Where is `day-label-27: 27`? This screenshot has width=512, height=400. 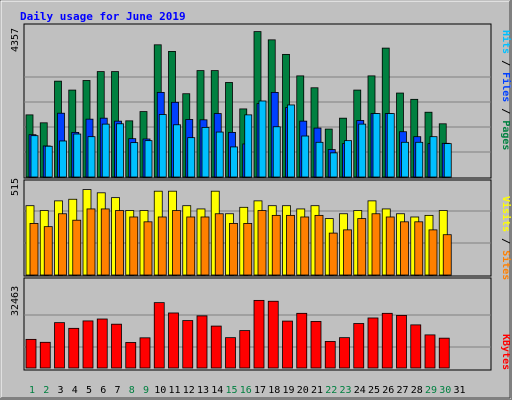
day-label-27: 27 is located at coordinates (402, 390).